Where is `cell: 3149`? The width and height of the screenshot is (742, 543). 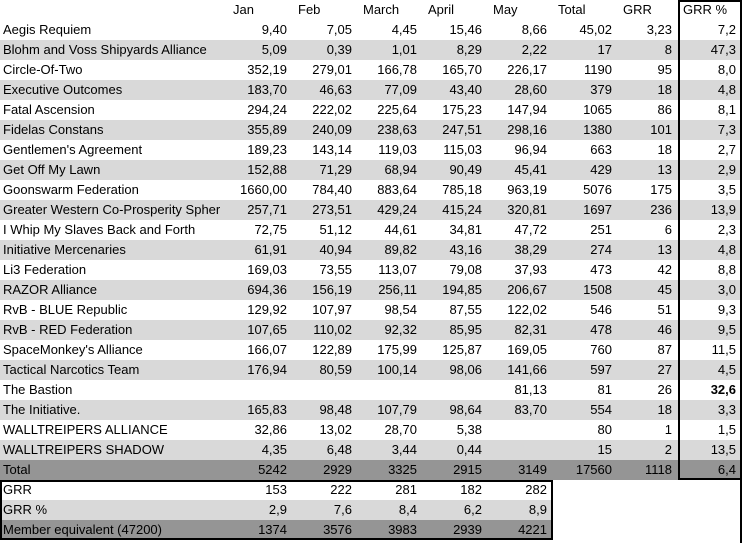 cell: 3149 is located at coordinates (520, 470).